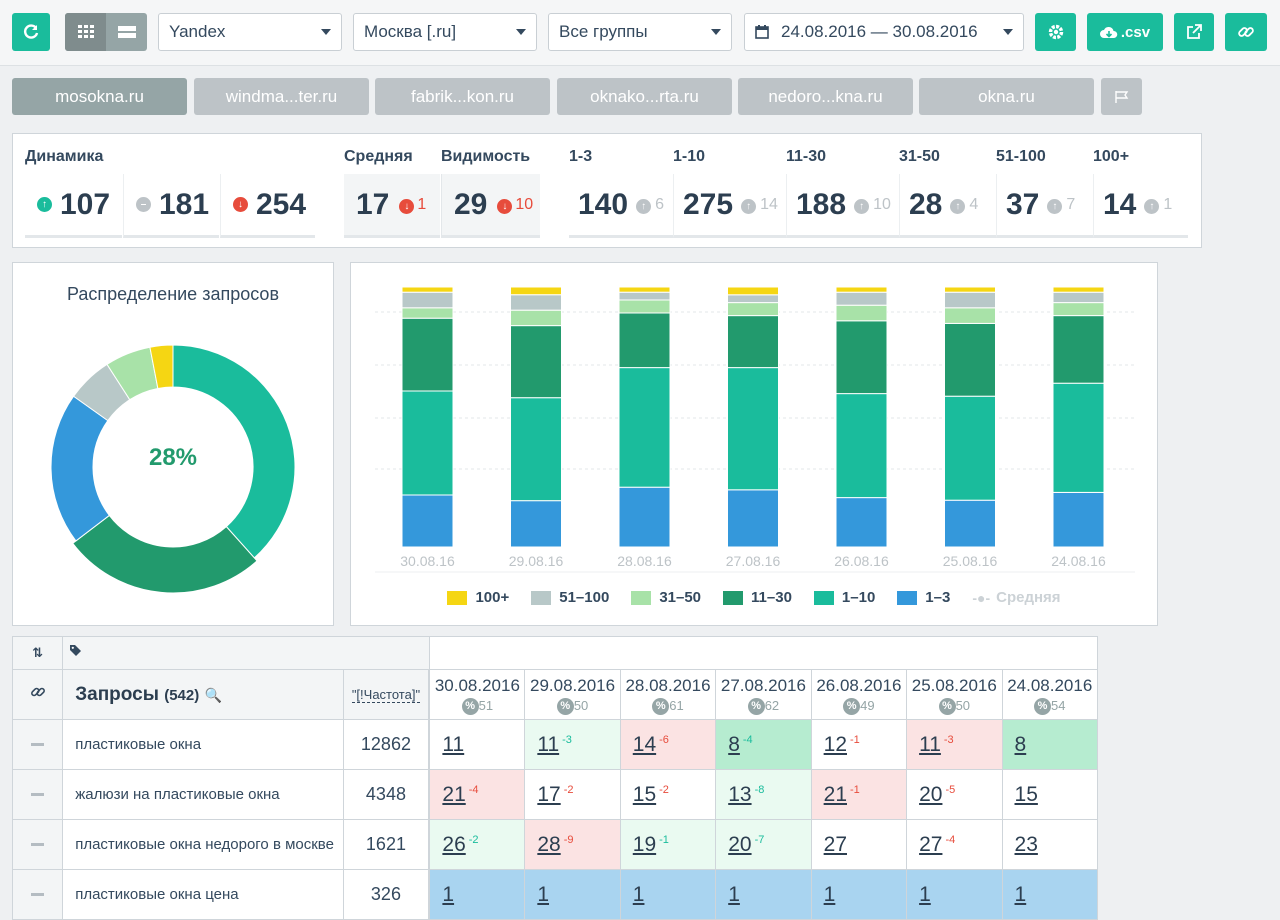  I want to click on legend-item: 1–10, so click(844, 597).